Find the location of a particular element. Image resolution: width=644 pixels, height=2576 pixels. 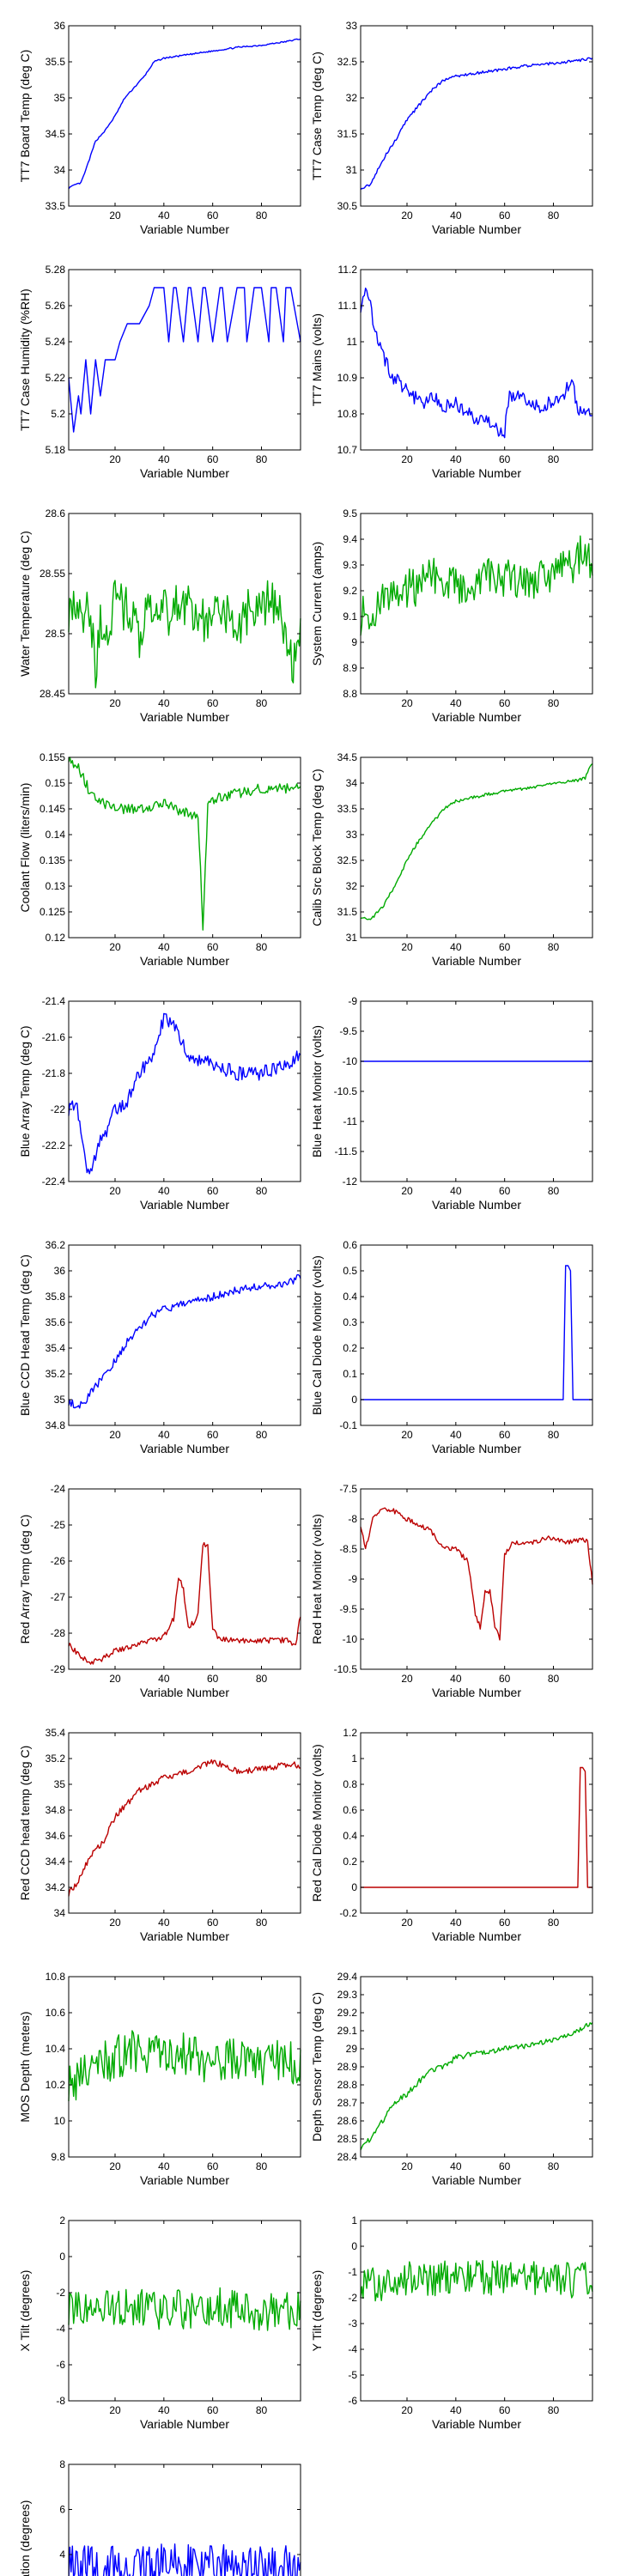

y-axis-label: TT7 Mains (volts) is located at coordinates (317, 359).